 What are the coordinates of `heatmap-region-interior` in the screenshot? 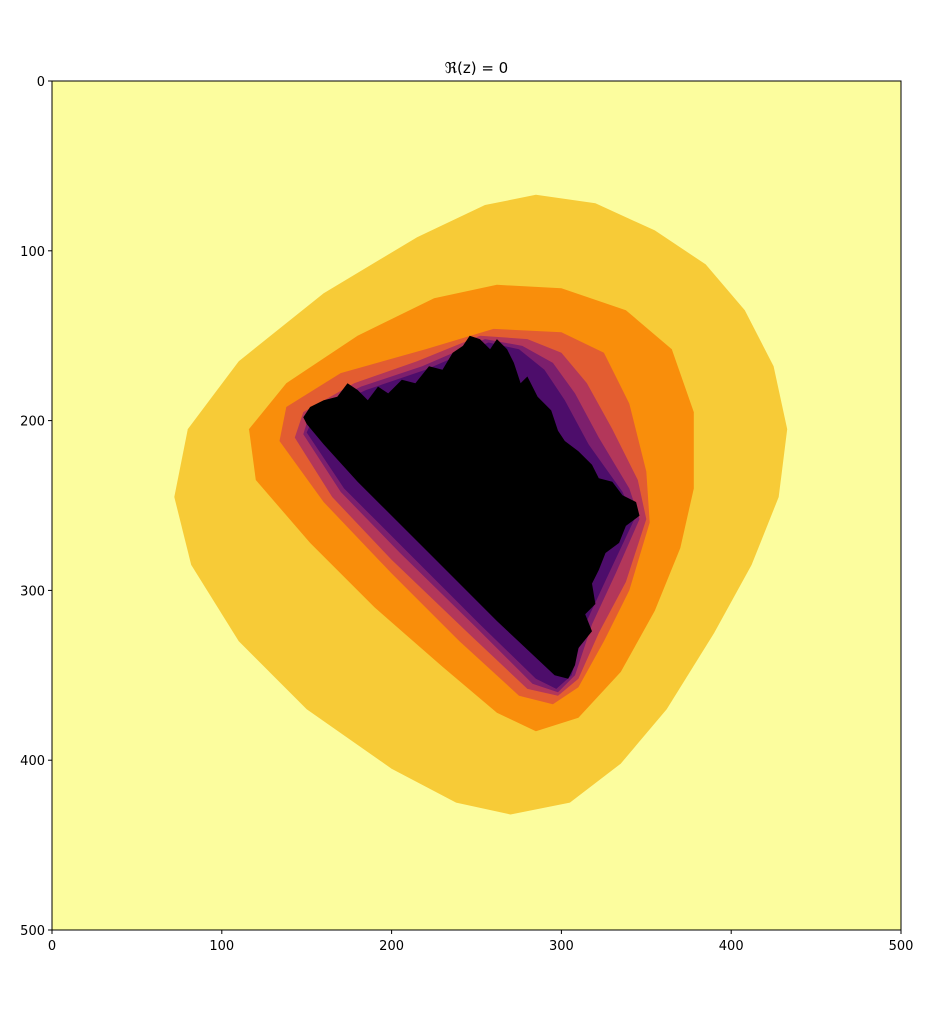 It's located at (471, 507).